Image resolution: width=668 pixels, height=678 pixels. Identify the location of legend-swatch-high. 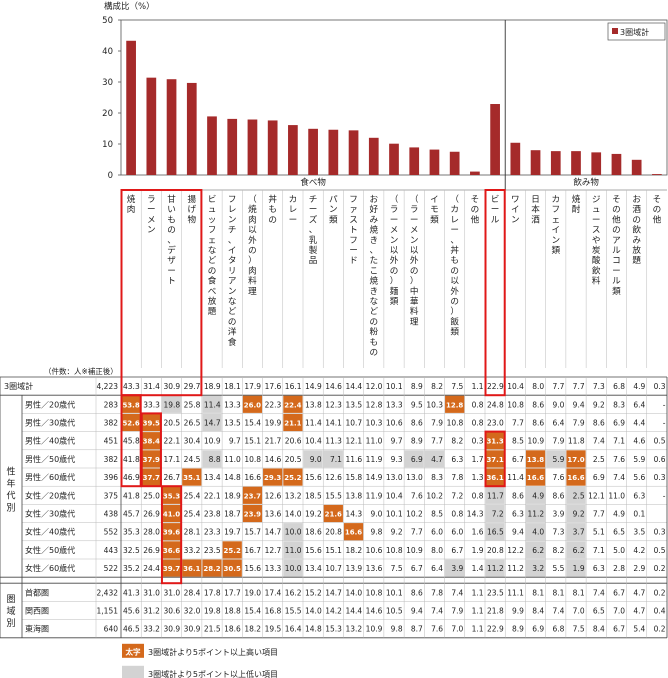
(133, 650).